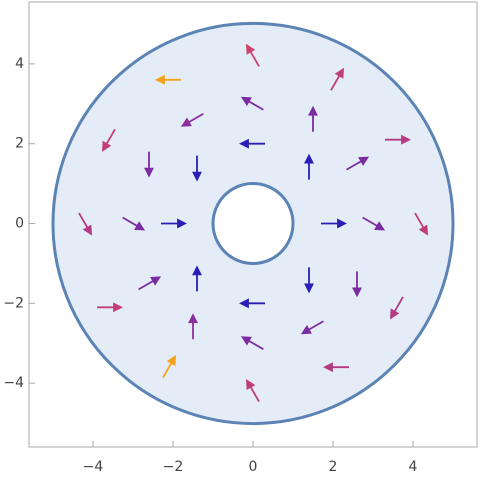  What do you see at coordinates (413, 467) in the screenshot?
I see `x-tick-label: 4` at bounding box center [413, 467].